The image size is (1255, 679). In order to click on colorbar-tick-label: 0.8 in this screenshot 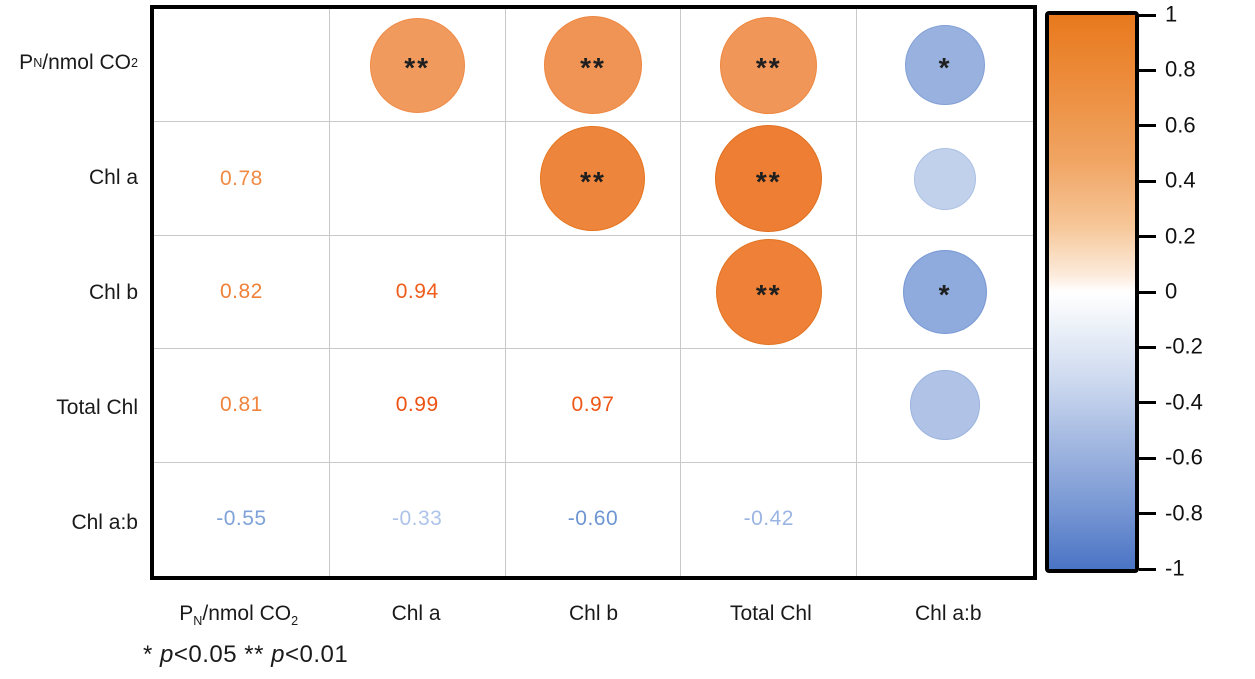, I will do `click(1180, 69)`.